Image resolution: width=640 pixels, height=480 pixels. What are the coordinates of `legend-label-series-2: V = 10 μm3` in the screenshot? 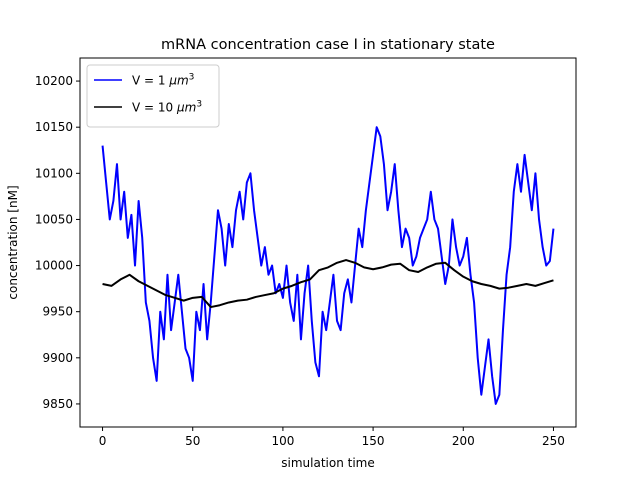 It's located at (167, 107).